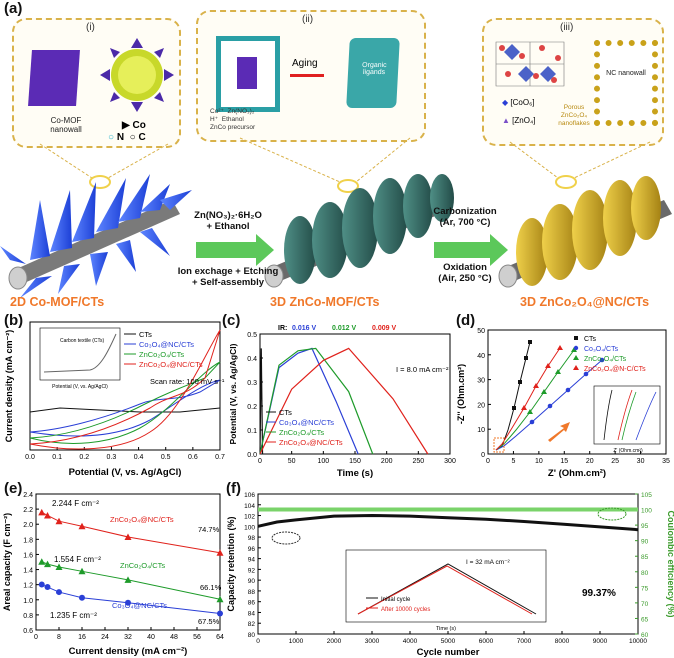 The width and height of the screenshot is (674, 658). What do you see at coordinates (305, 63) in the screenshot?
I see `aging-label: Aging` at bounding box center [305, 63].